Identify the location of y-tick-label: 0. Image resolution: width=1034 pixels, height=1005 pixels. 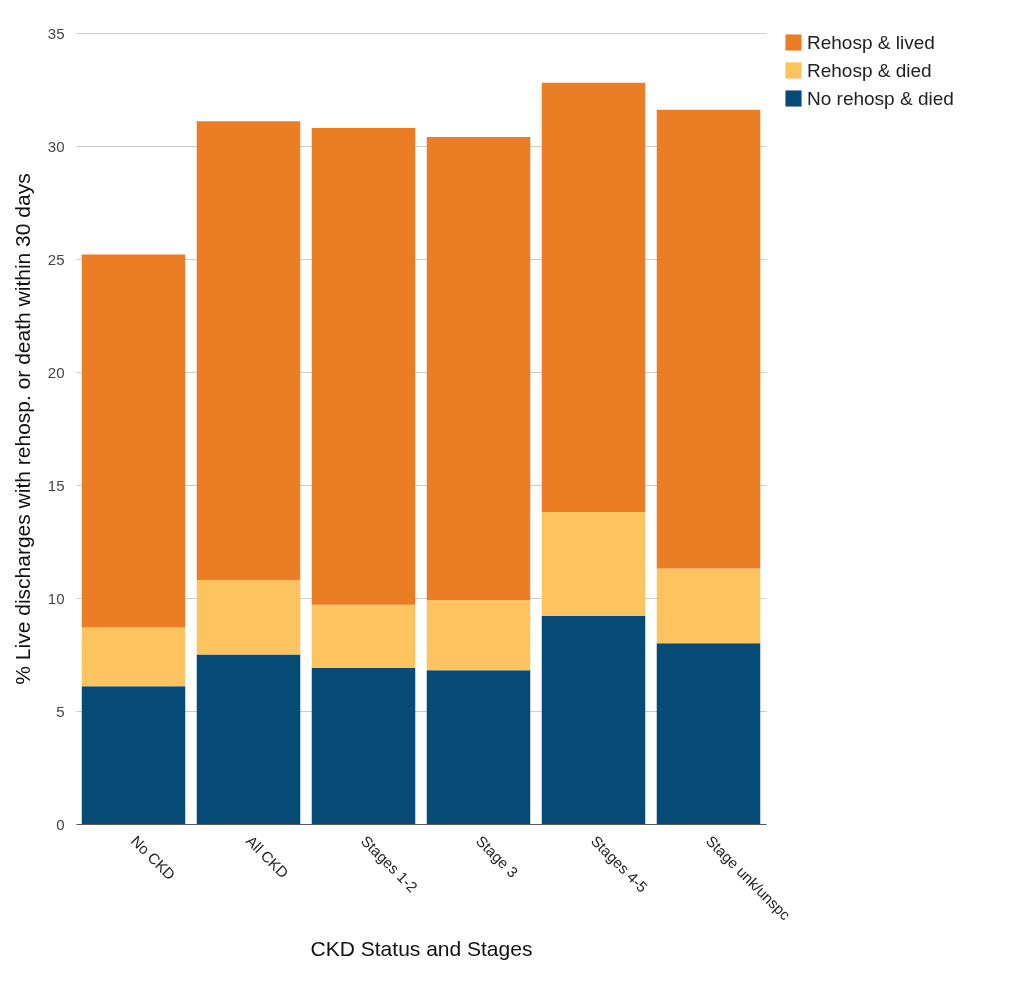
(60, 824).